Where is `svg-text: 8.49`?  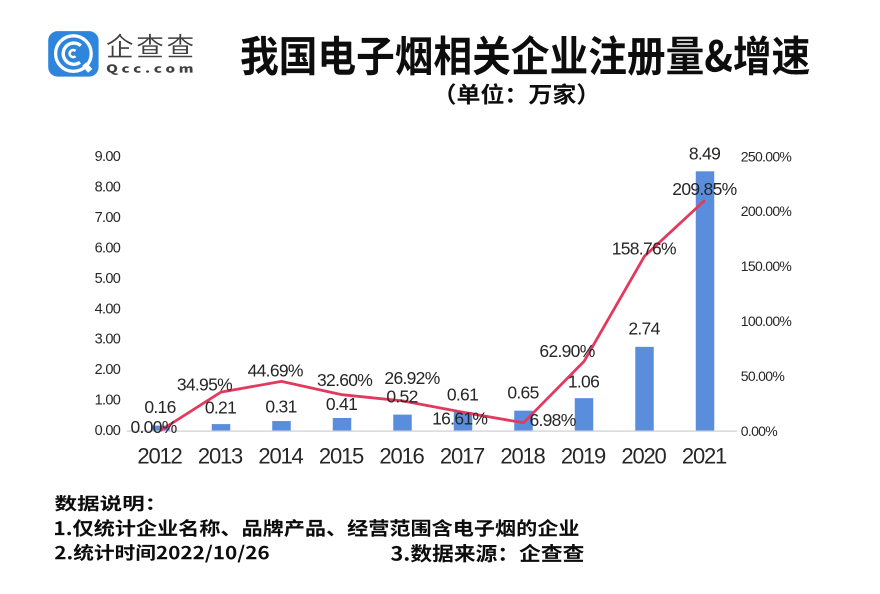 svg-text: 8.49 is located at coordinates (704, 154).